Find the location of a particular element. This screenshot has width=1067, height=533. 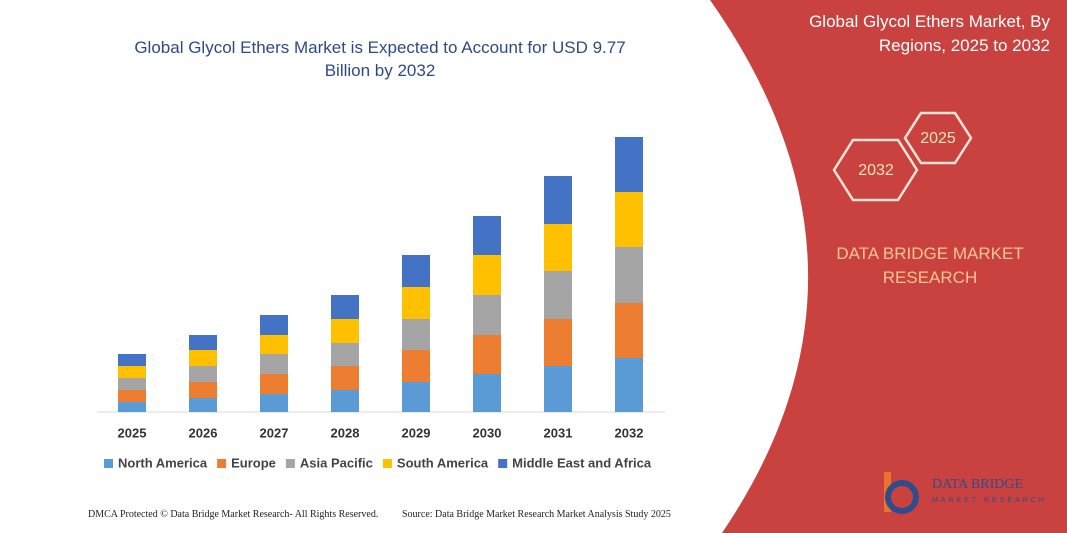

legend-label: Middle East and Africa is located at coordinates (582, 462).